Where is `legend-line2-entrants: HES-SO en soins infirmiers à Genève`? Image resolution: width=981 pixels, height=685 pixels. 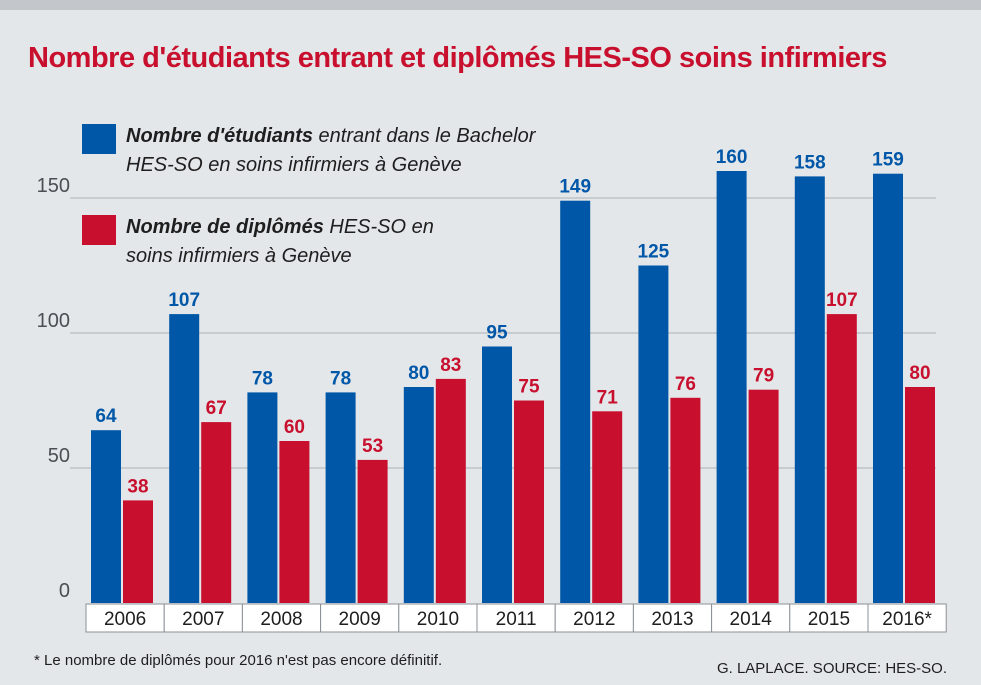 legend-line2-entrants: HES-SO en soins infirmiers à Genève is located at coordinates (294, 165).